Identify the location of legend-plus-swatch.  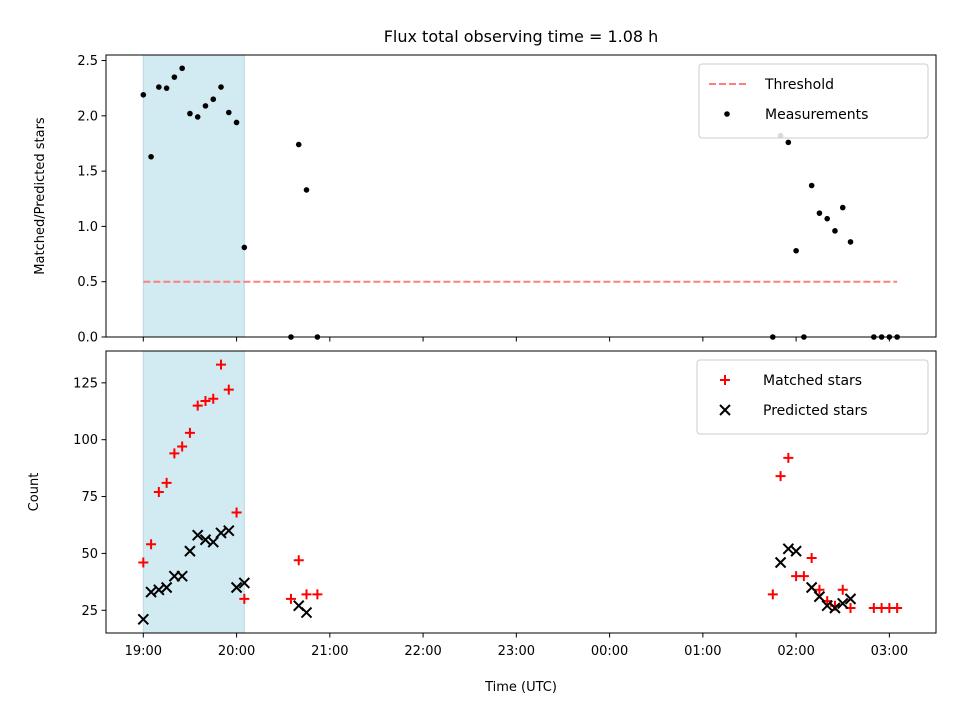
(725, 380).